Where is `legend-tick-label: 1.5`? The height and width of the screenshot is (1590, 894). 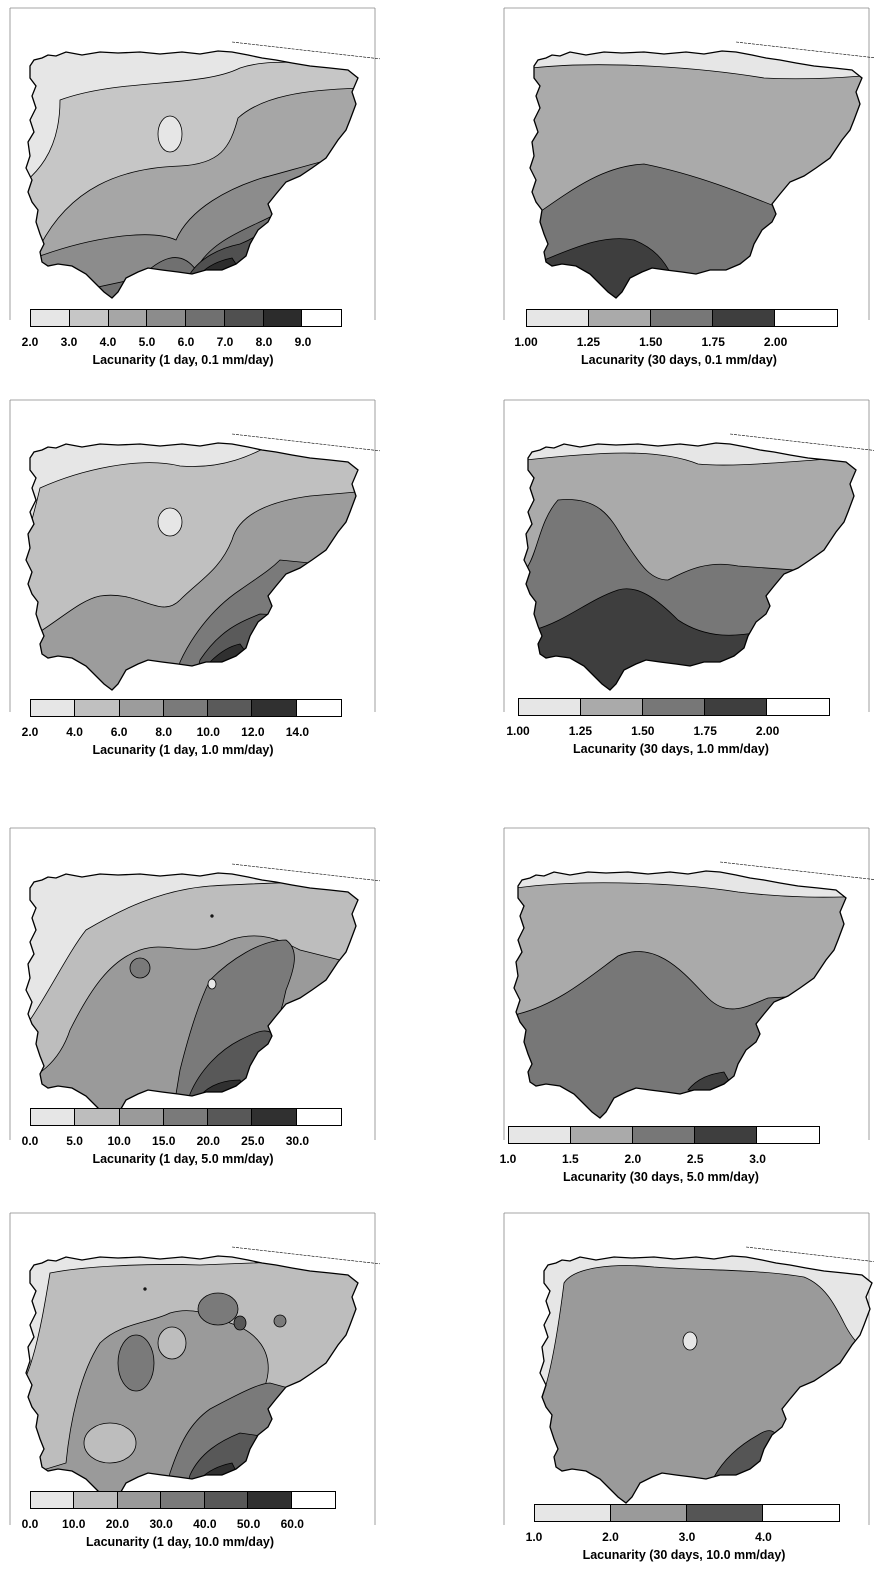 legend-tick-label: 1.5 is located at coordinates (570, 1159).